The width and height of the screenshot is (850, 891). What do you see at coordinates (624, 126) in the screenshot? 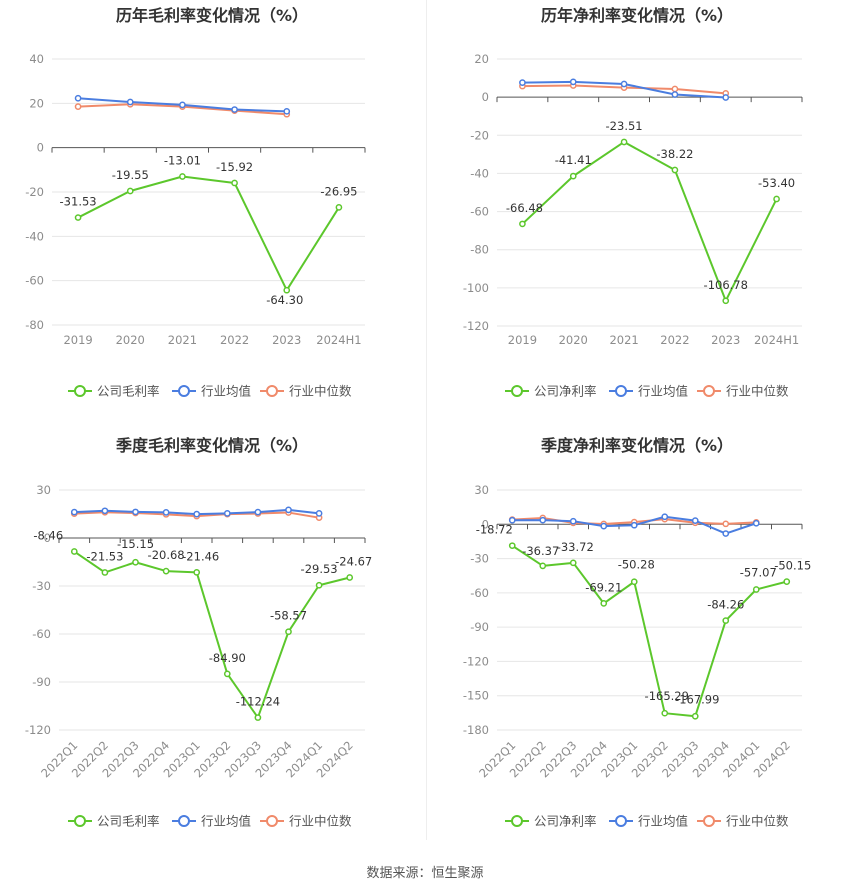
I see `data-label: -23.51` at bounding box center [624, 126].